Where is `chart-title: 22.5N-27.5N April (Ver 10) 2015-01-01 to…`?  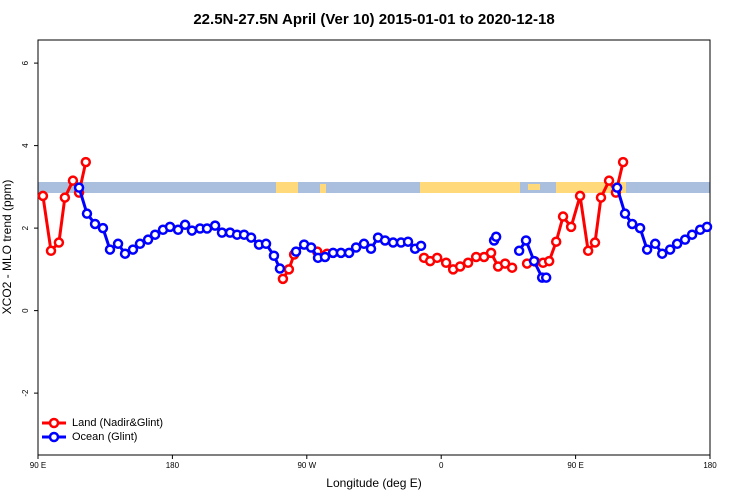
chart-title: 22.5N-27.5N April (Ver 10) 2015-01-01 to… is located at coordinates (373, 19).